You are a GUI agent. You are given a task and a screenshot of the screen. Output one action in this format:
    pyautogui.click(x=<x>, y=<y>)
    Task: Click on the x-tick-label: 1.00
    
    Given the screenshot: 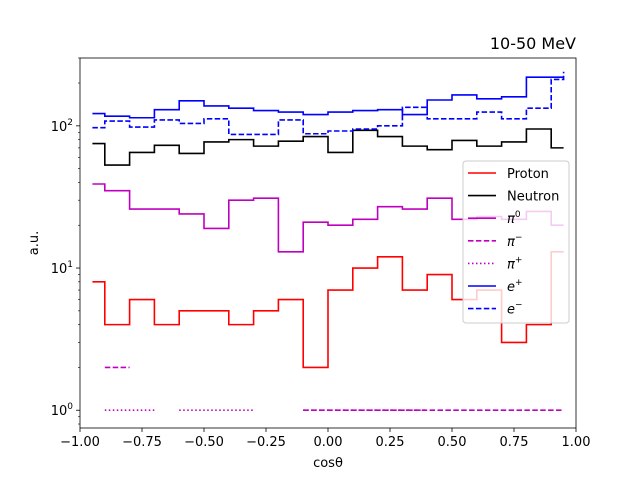 What is the action you would take?
    pyautogui.click(x=576, y=442)
    